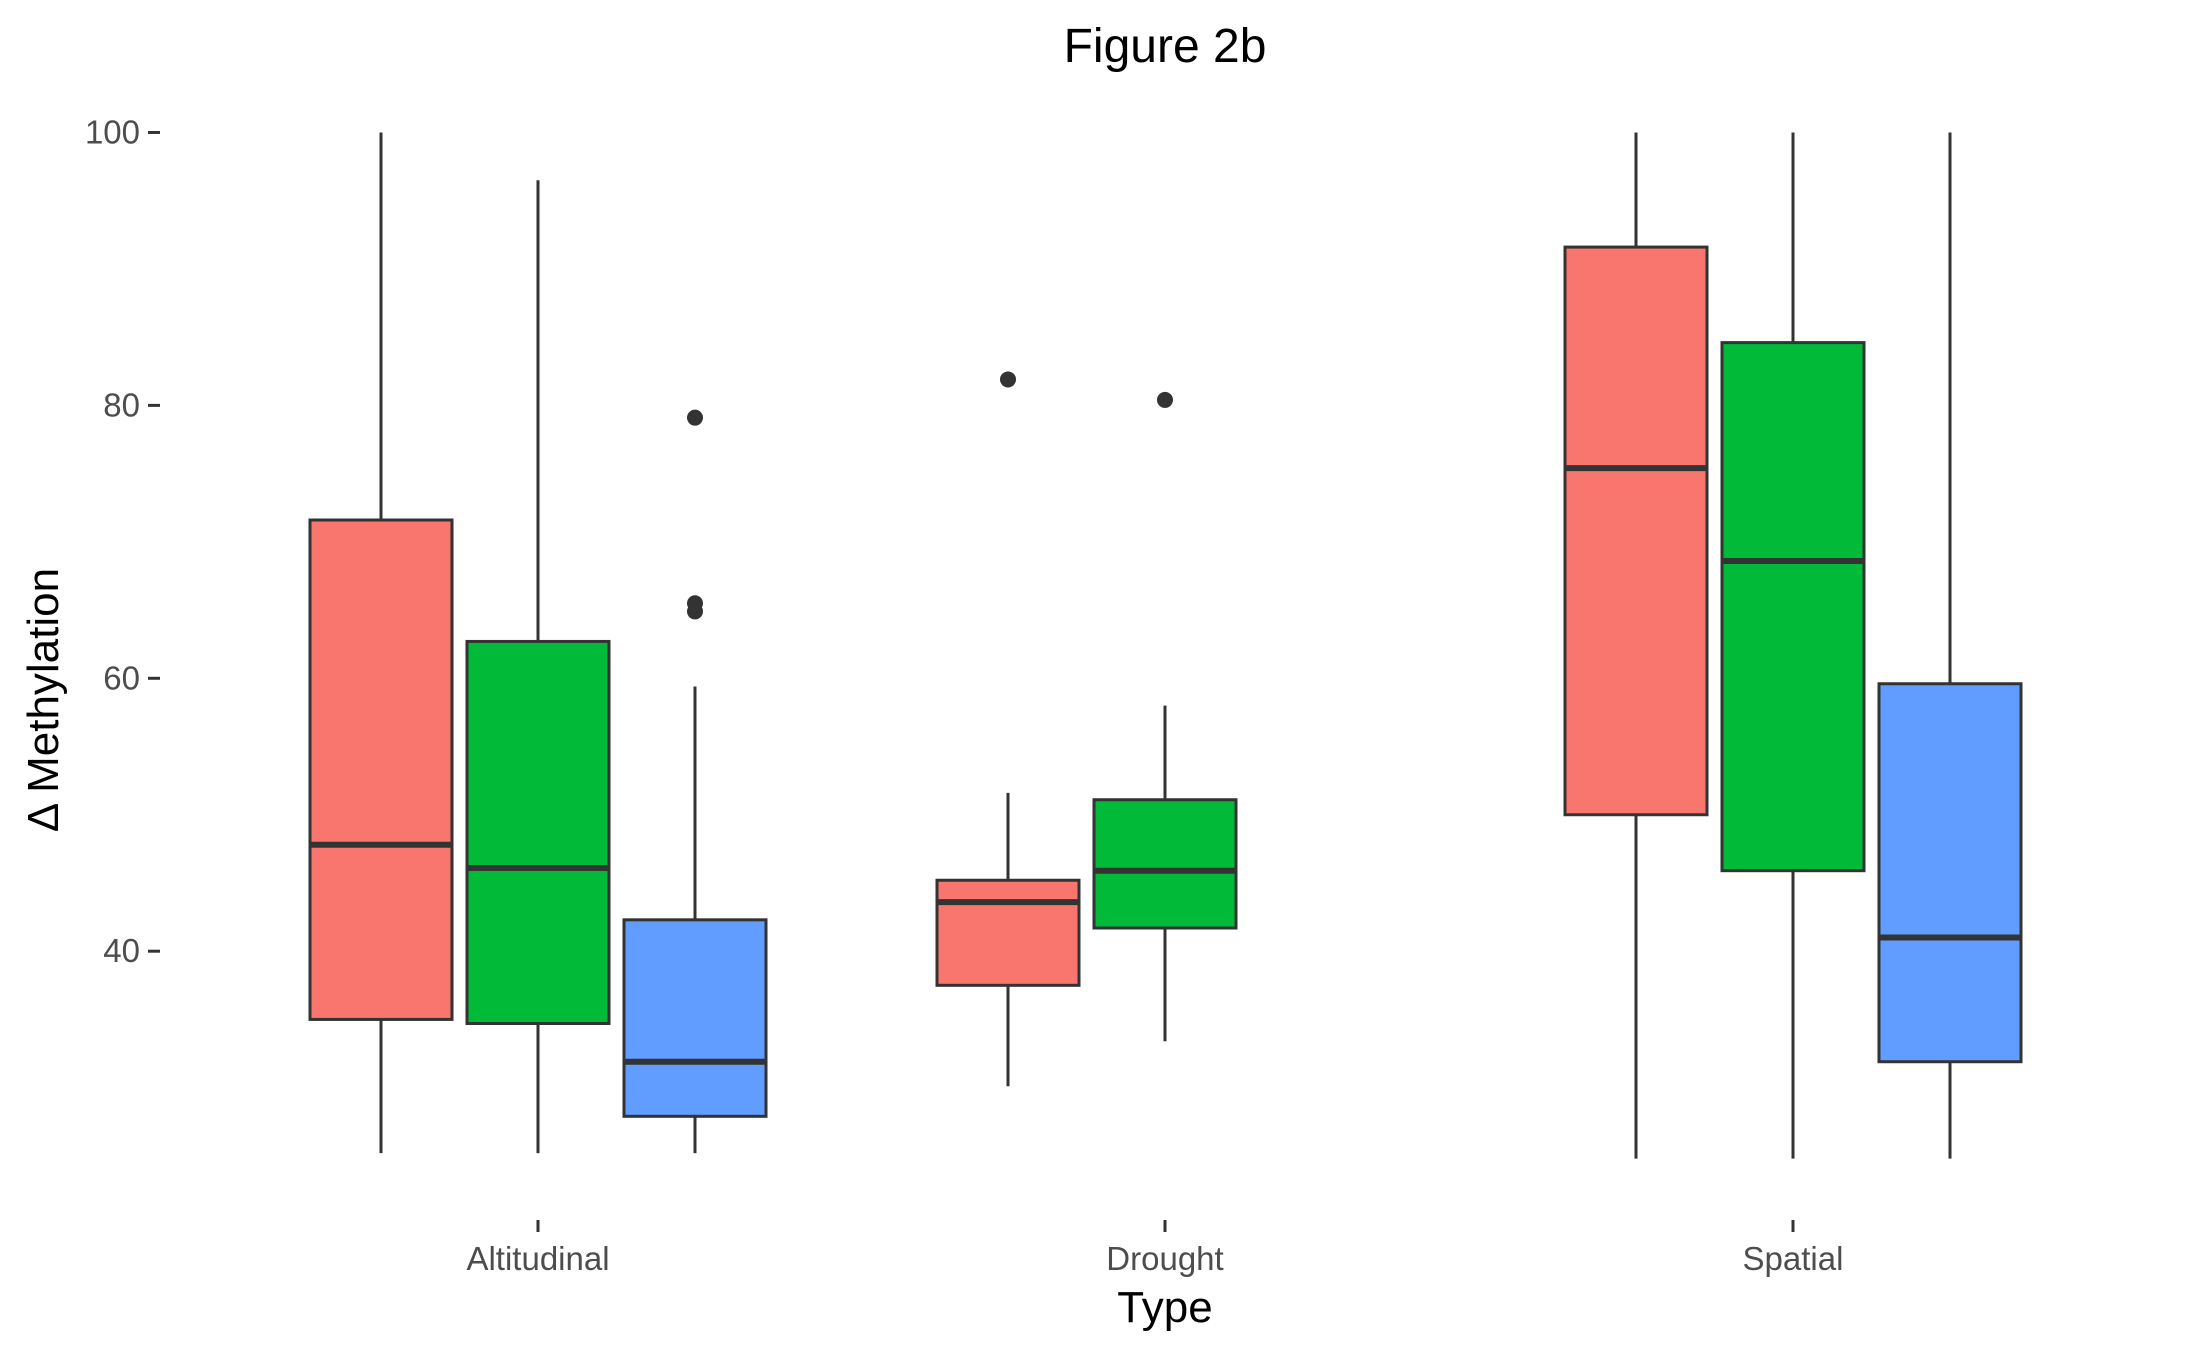 This screenshot has height=1350, width=2187. Describe the element at coordinates (1164, 1307) in the screenshot. I see `x-axis-title: Type` at that location.